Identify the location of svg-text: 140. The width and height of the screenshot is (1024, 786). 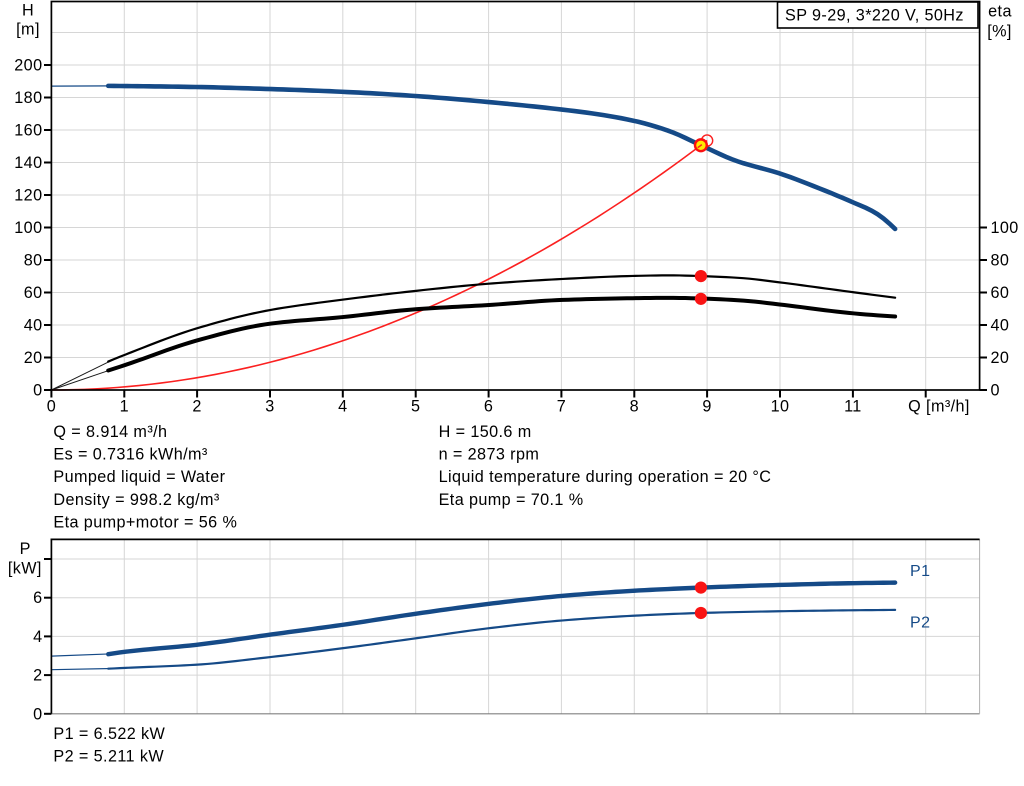
(28, 163).